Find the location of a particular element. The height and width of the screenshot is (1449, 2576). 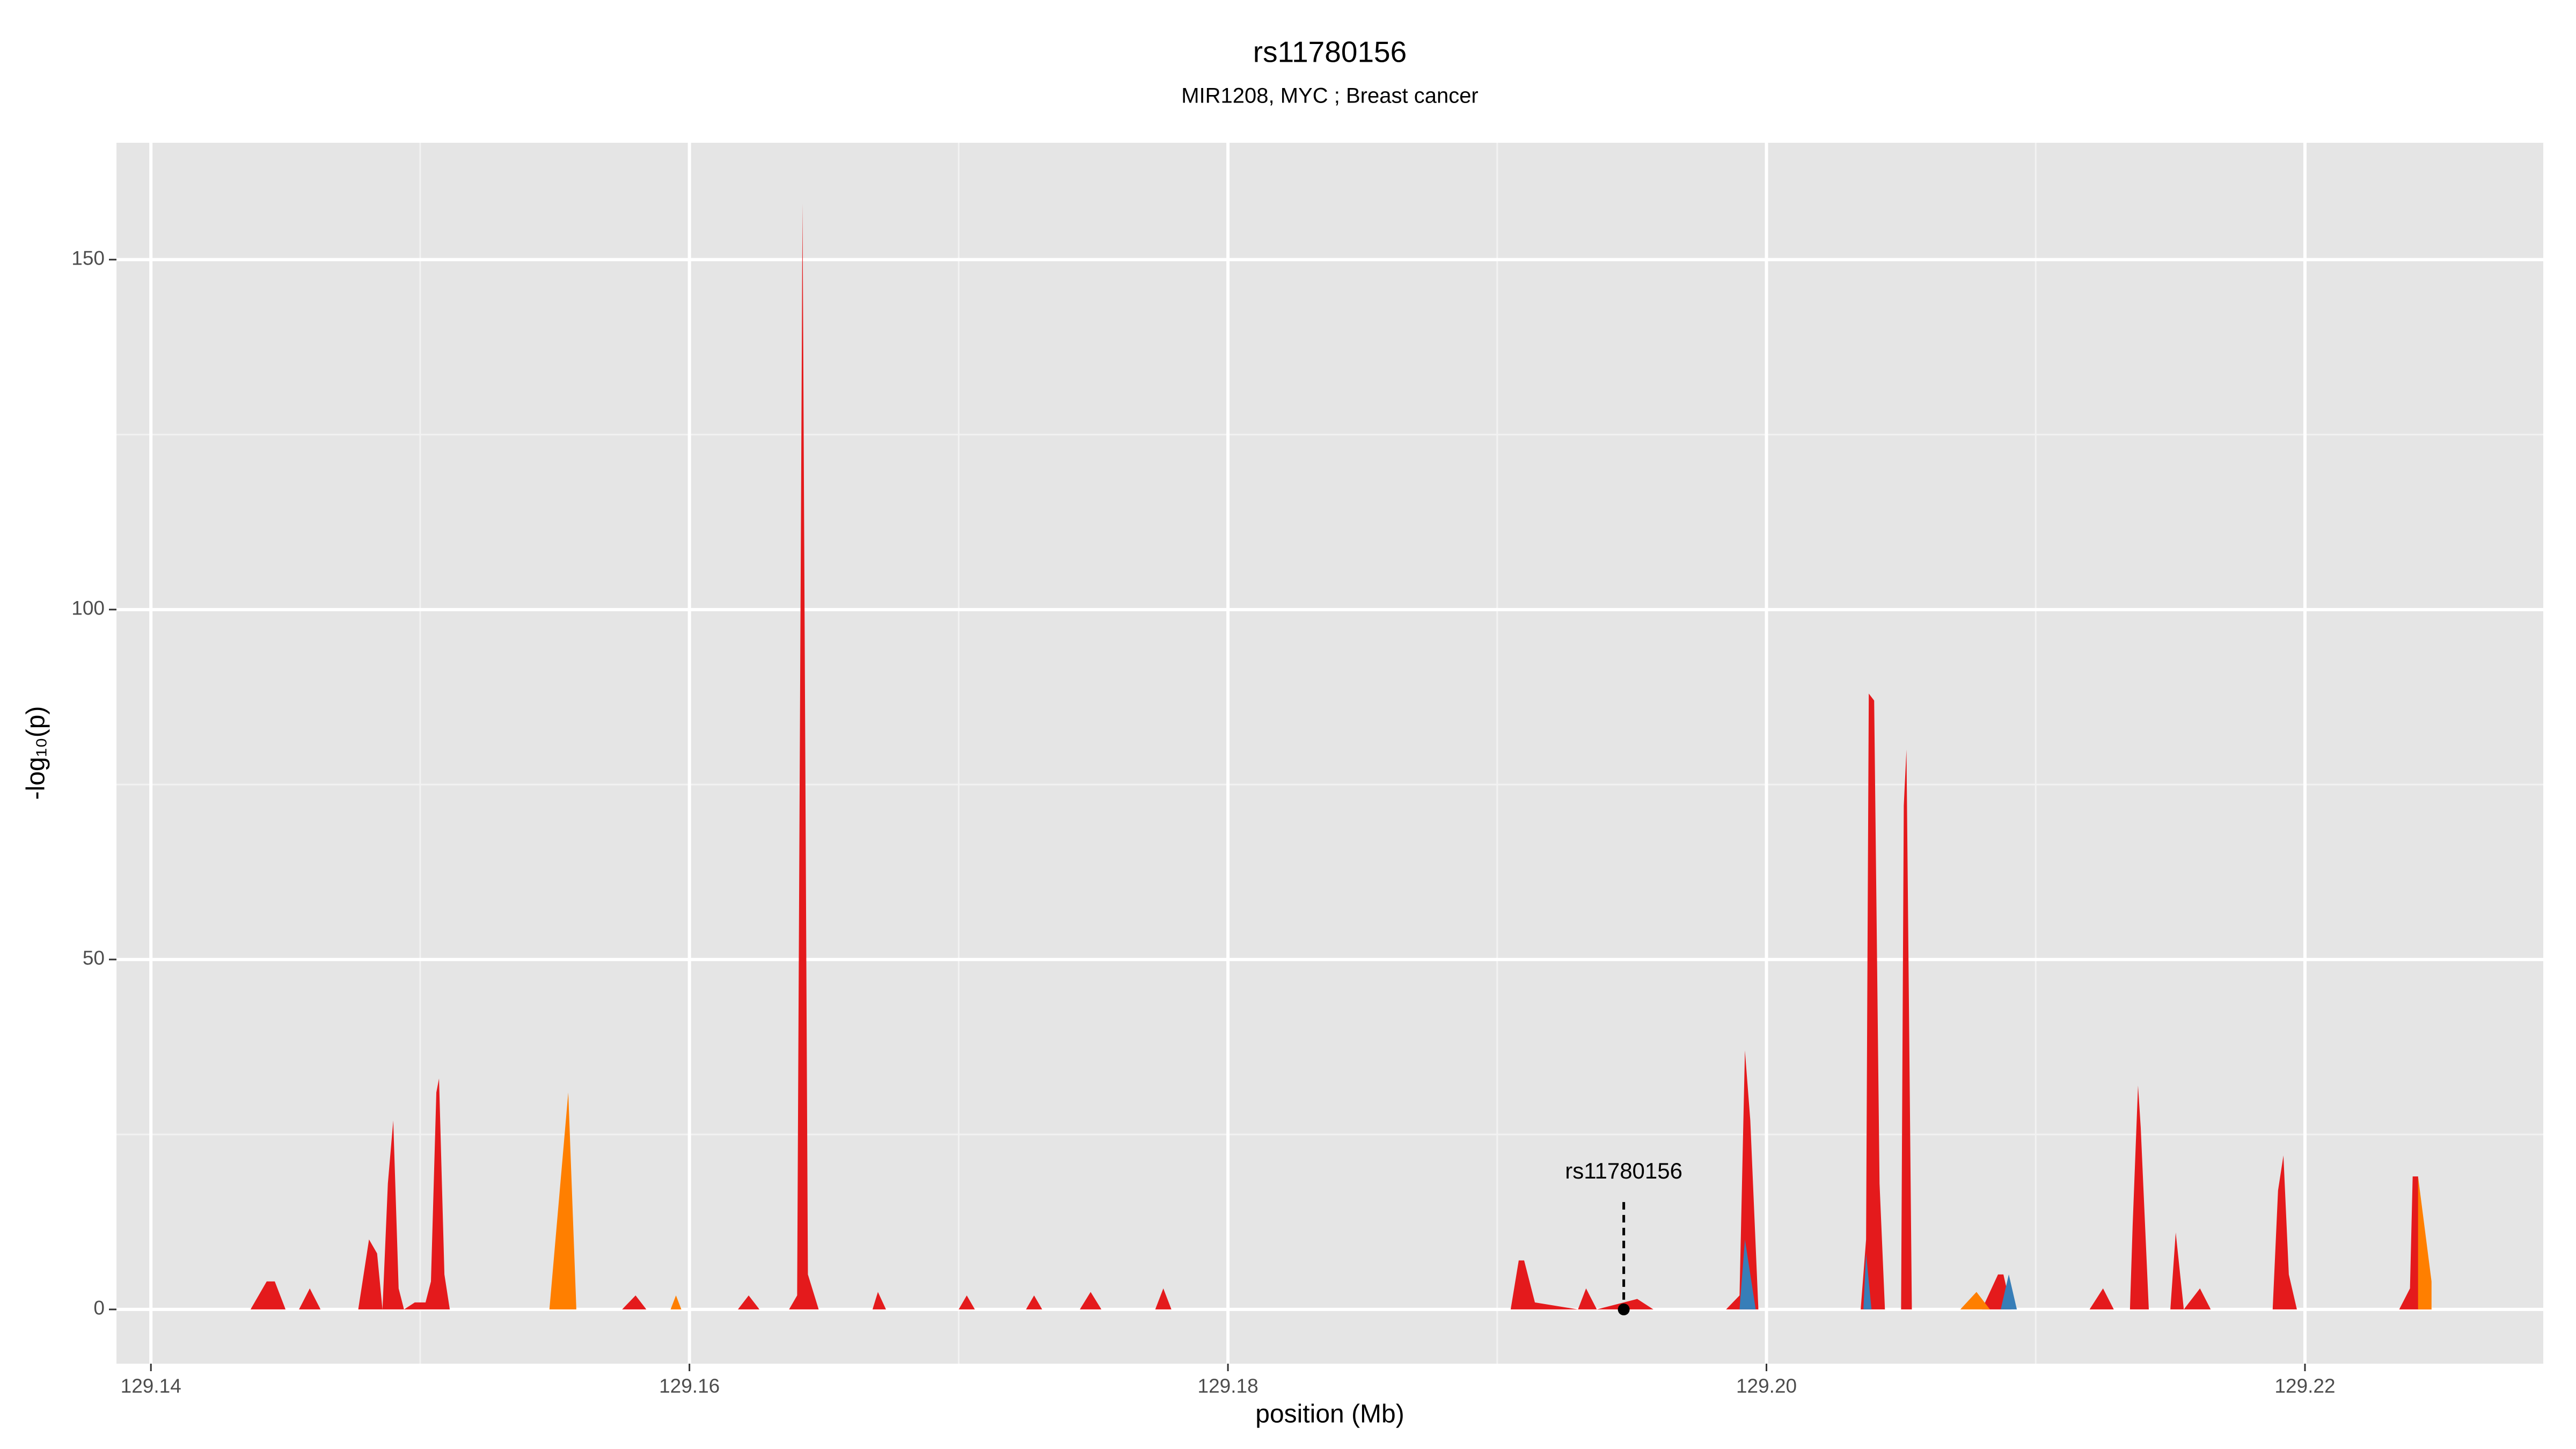

y-axis-title: -log₁₀(p) is located at coordinates (36, 753).